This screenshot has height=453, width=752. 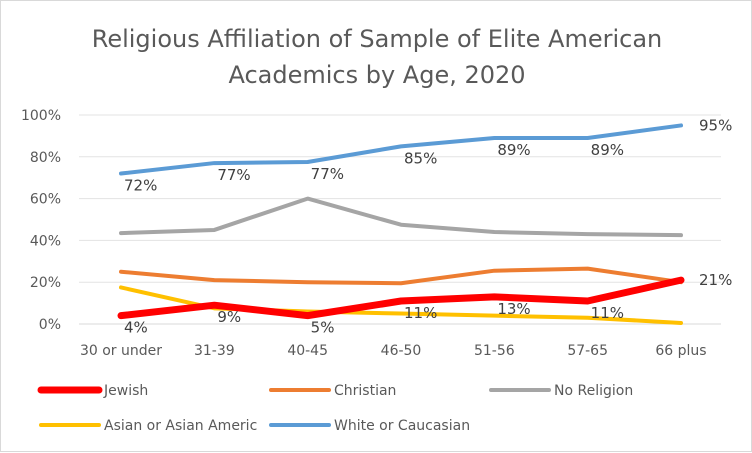 What do you see at coordinates (41, 116) in the screenshot?
I see `y-tick-label: 100%` at bounding box center [41, 116].